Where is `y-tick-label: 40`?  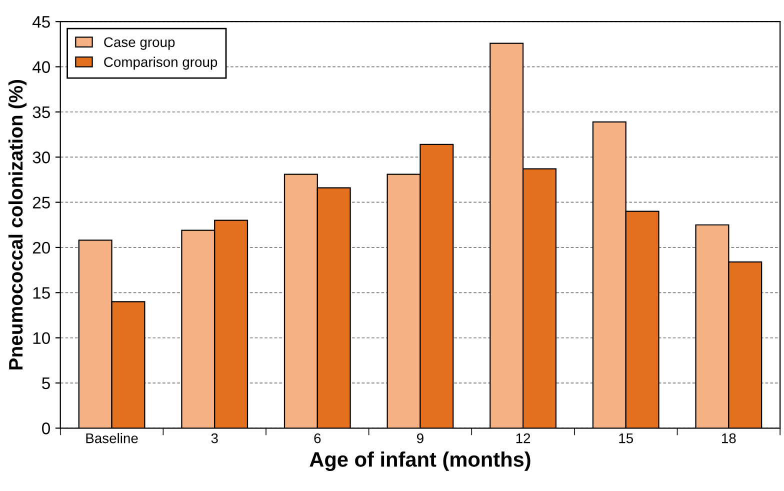
y-tick-label: 40 is located at coordinates (41, 67).